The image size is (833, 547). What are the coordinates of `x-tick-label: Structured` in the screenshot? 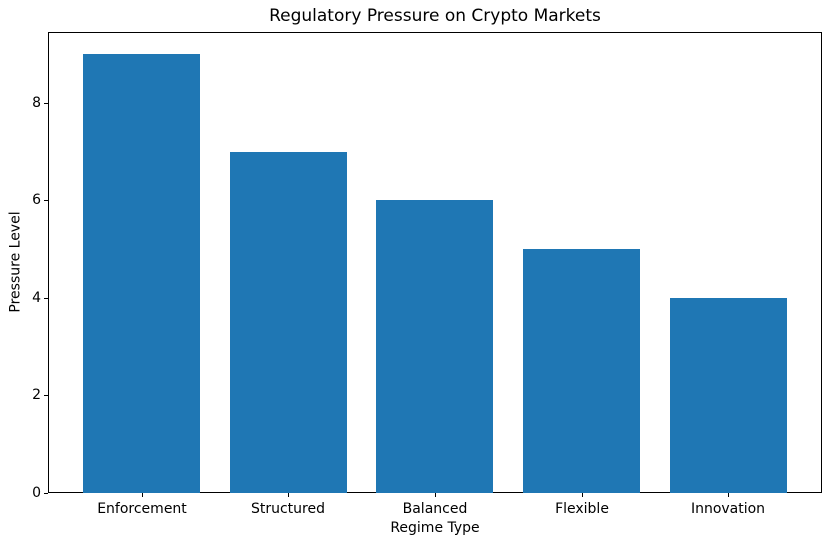 It's located at (287, 509).